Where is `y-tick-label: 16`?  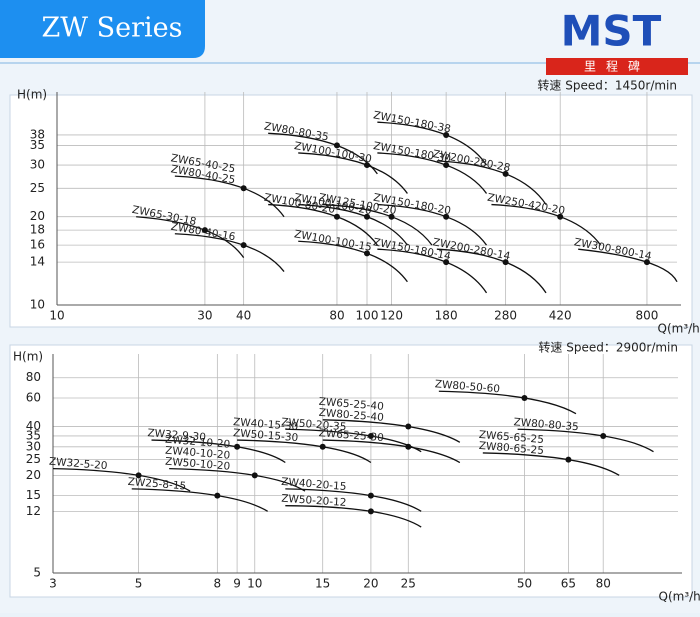 y-tick-label: 16 is located at coordinates (37, 245).